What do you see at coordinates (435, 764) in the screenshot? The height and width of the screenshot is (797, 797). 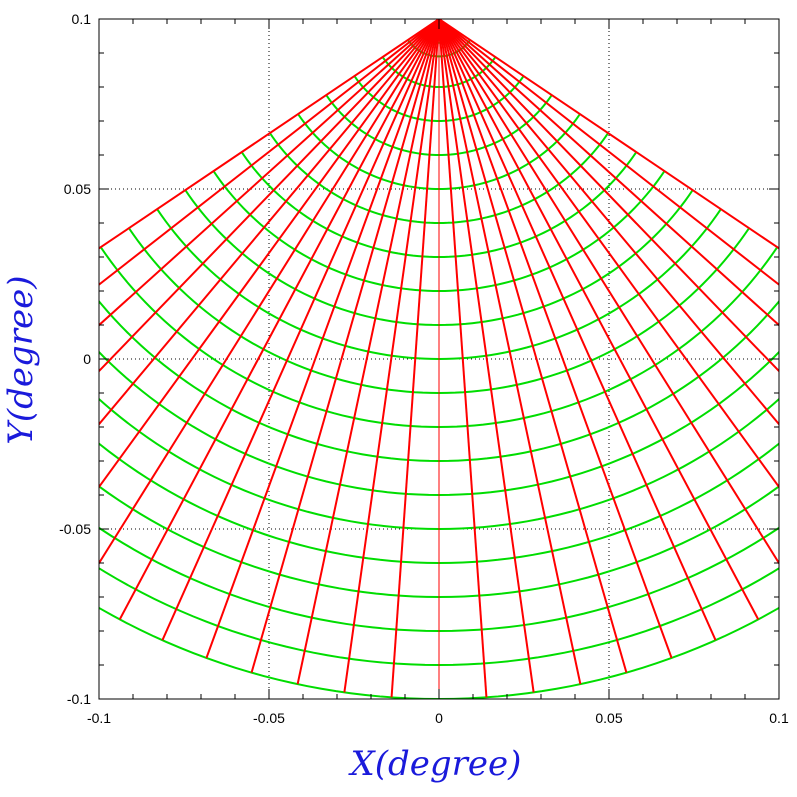 I see `x-axis-title: X(degree)` at bounding box center [435, 764].